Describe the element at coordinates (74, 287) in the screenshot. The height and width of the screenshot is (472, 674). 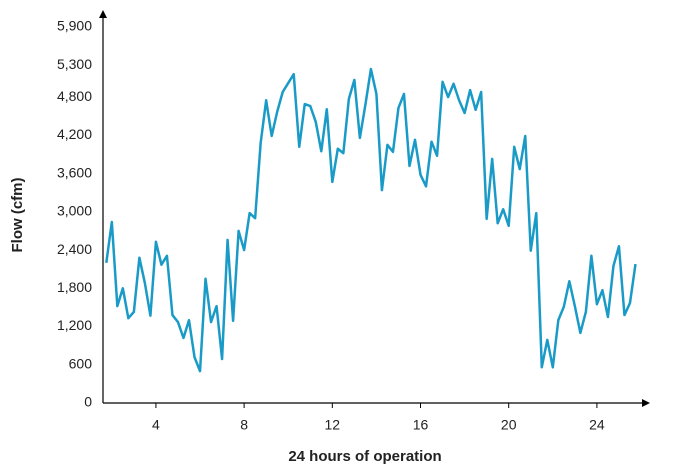
I see `y-tick-label: 1,800` at that location.